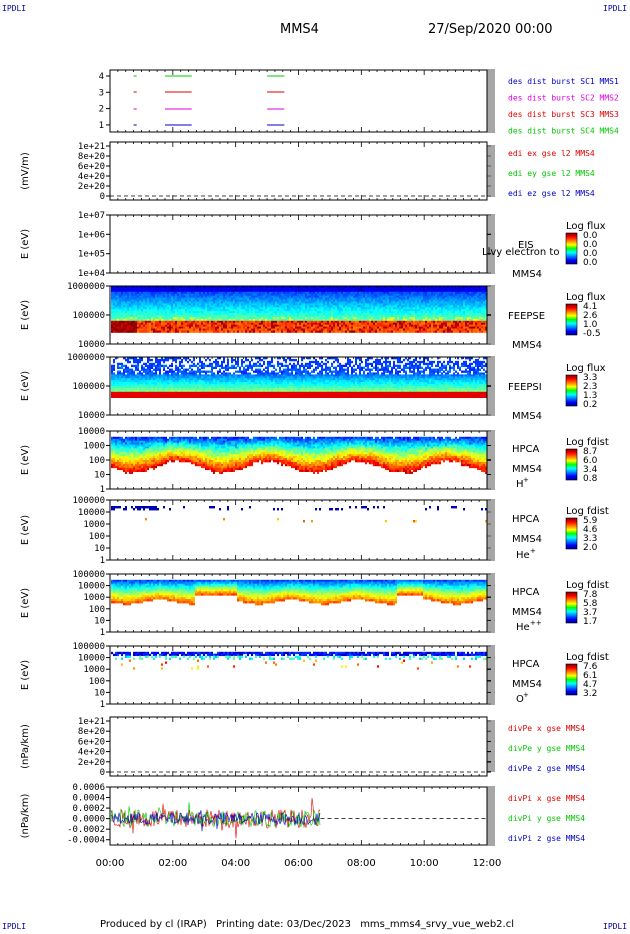 The width and height of the screenshot is (630, 934). Describe the element at coordinates (25, 315) in the screenshot. I see `y-axis-label: E (eV)` at that location.